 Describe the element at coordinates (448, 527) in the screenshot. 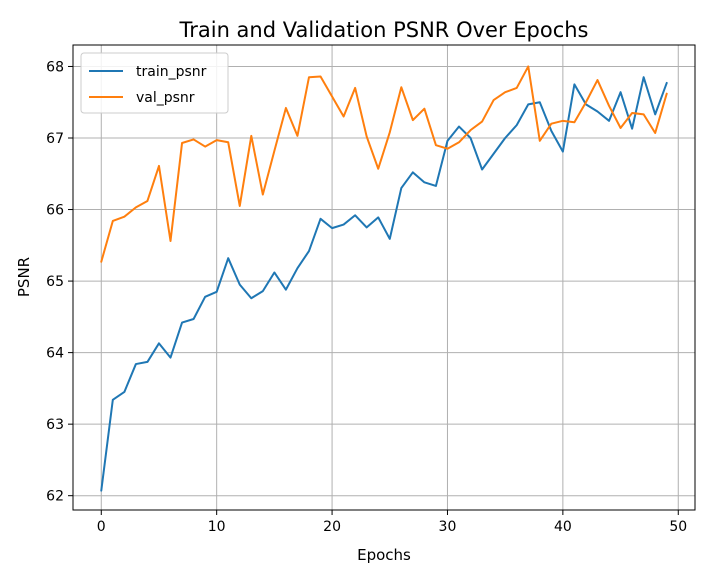

I see `x-tick-label: 30` at that location.